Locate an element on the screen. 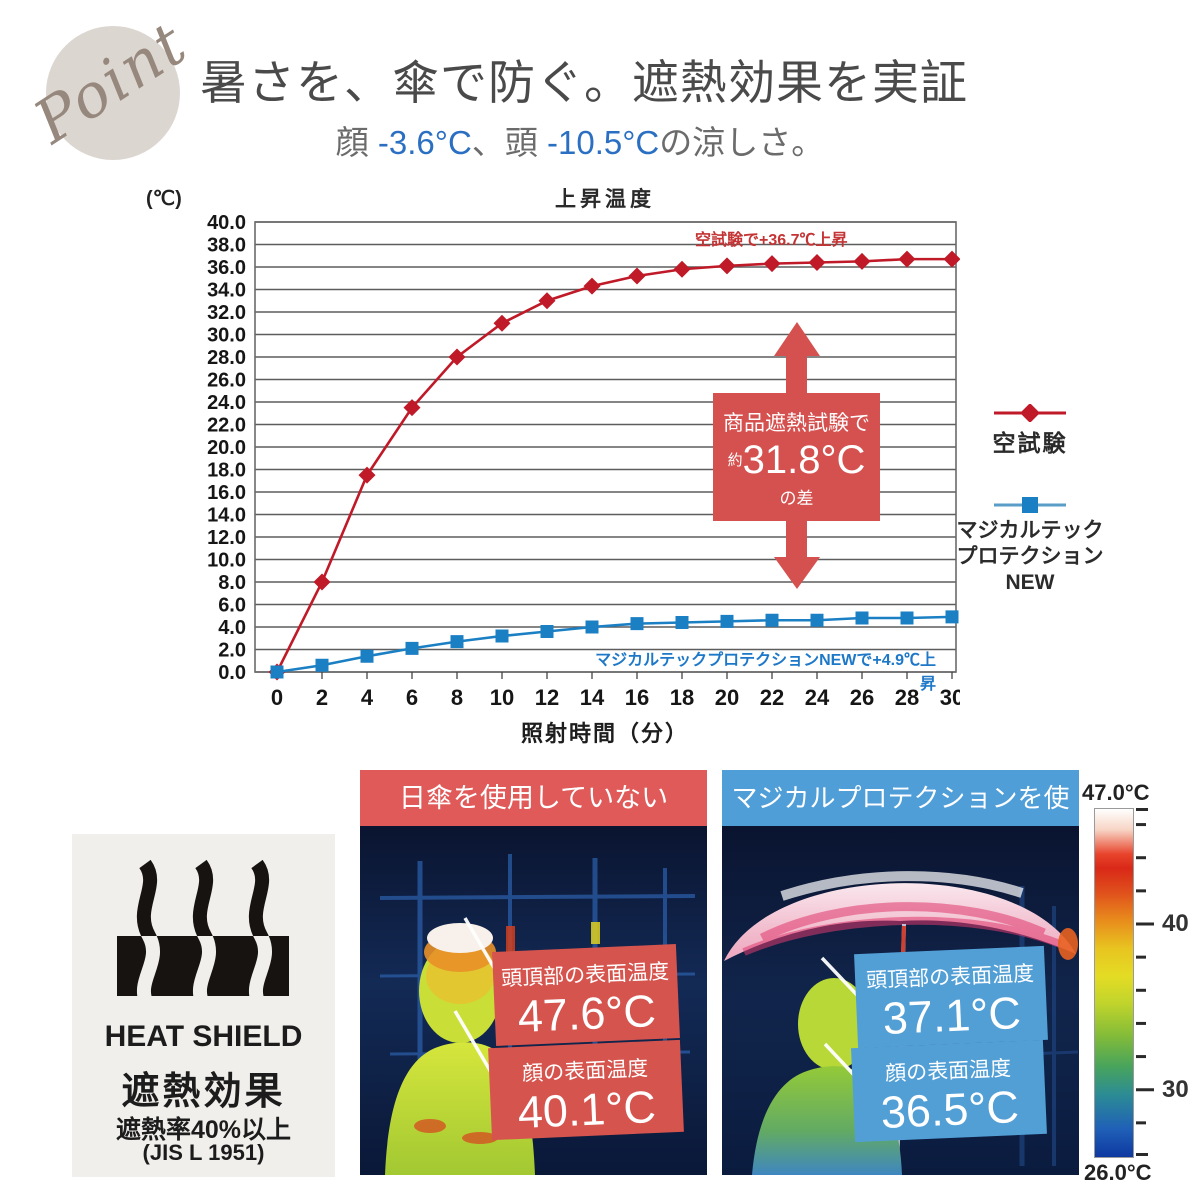 The image size is (1200, 1200). svg-text: 8.0 is located at coordinates (232, 583).